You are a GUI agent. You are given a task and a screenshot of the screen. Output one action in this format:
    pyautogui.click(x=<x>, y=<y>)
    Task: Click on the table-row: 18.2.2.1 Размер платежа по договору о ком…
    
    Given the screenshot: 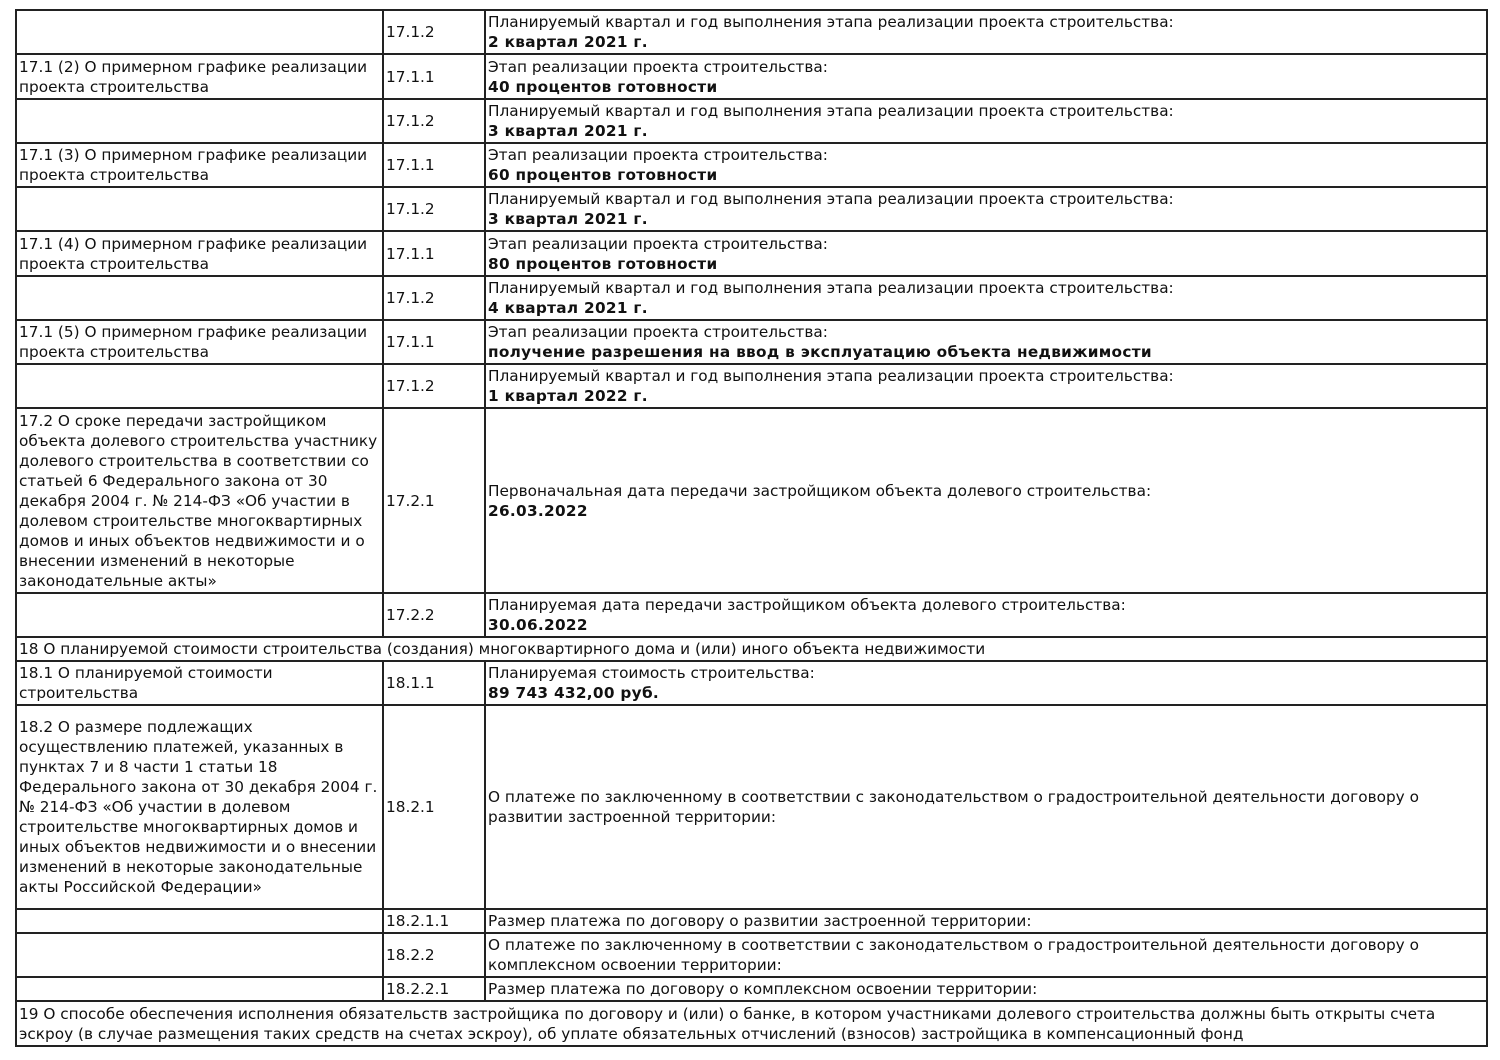 What is the action you would take?
    pyautogui.click(x=751, y=989)
    